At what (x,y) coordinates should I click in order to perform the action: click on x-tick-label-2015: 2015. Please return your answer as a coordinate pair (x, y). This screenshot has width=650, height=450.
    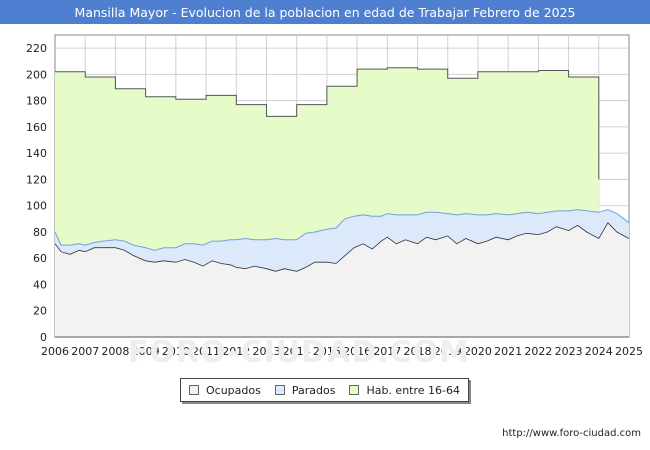
    Looking at the image, I should click on (327, 351).